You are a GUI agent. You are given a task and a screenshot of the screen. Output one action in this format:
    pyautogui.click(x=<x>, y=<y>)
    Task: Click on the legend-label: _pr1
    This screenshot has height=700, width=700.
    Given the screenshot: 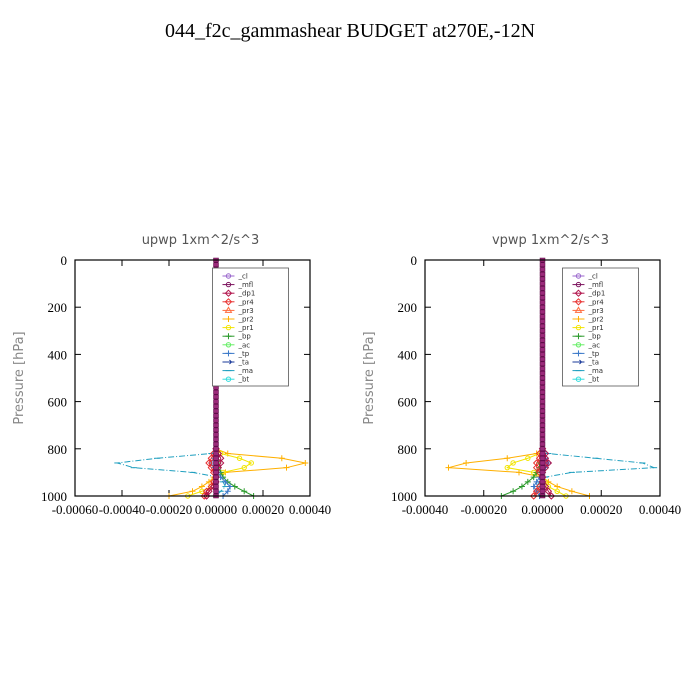 What is the action you would take?
    pyautogui.click(x=245, y=328)
    